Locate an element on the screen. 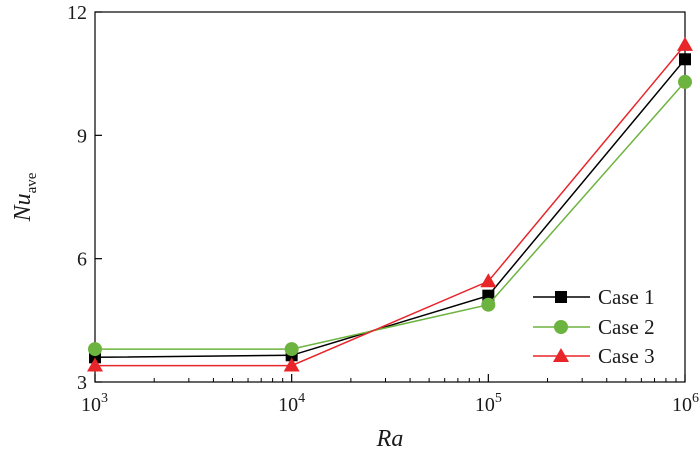 The height and width of the screenshot is (454, 700). y-tick-label: 9 is located at coordinates (82, 136).